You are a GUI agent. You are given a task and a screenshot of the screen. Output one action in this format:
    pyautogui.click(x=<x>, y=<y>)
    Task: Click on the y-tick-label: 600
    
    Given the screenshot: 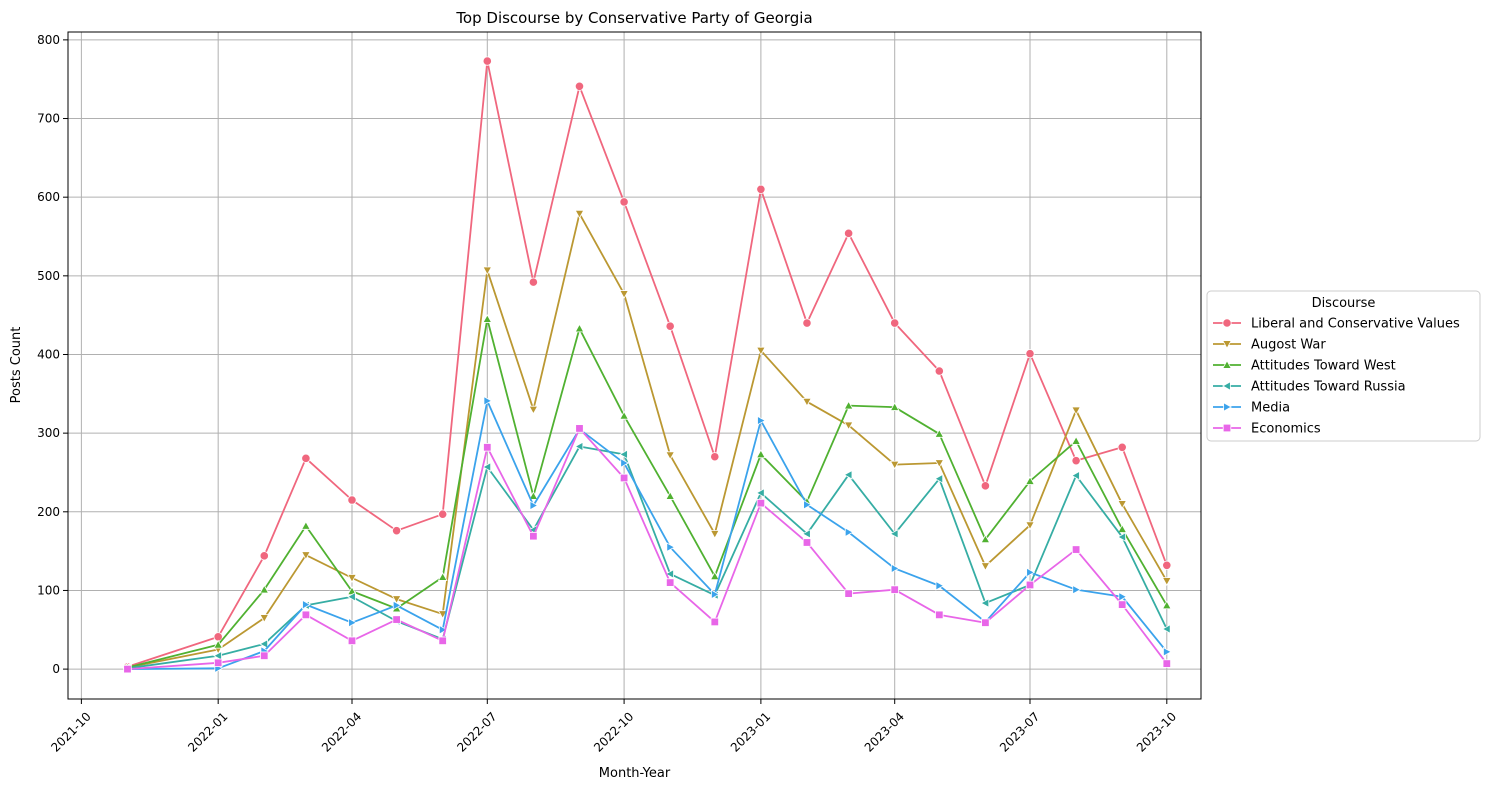 What is the action you would take?
    pyautogui.click(x=48, y=197)
    